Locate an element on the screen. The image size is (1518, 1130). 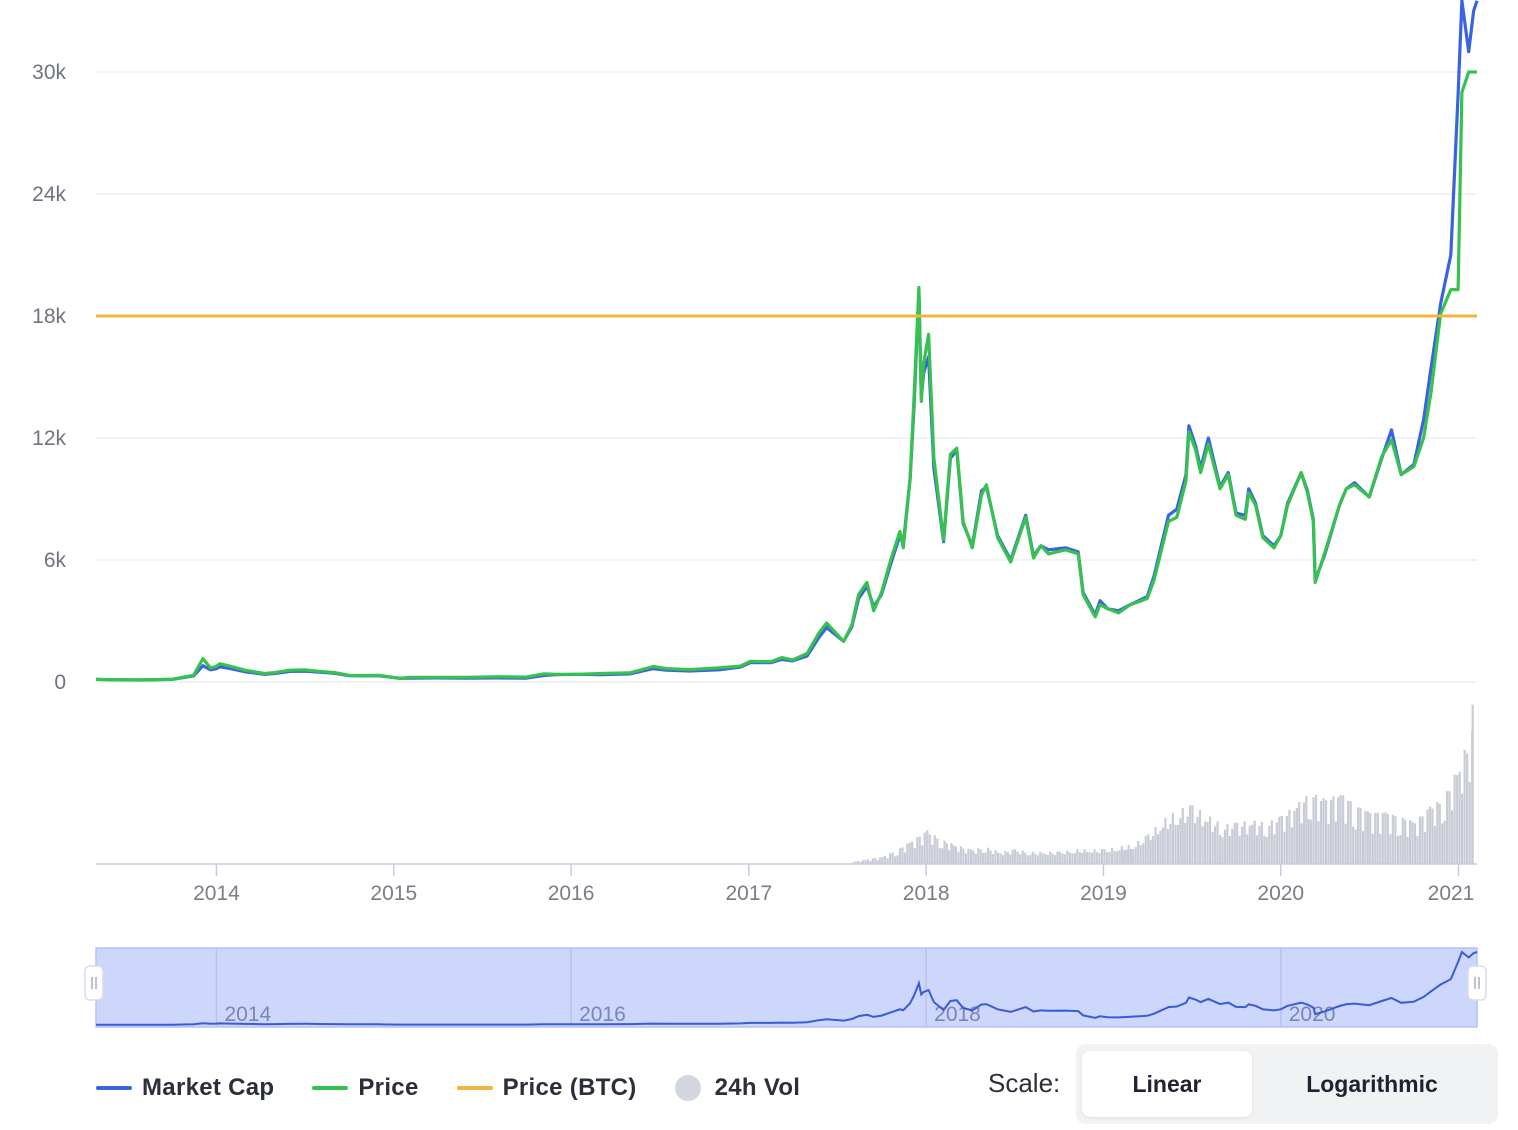
navigator-tick-label: 2020 is located at coordinates (1312, 1014).